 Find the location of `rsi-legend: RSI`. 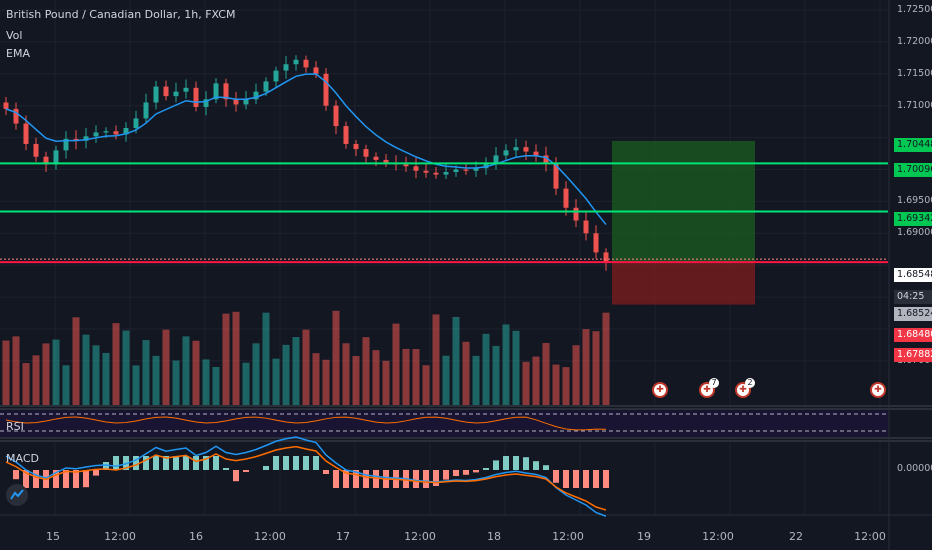

rsi-legend: RSI is located at coordinates (15, 426).